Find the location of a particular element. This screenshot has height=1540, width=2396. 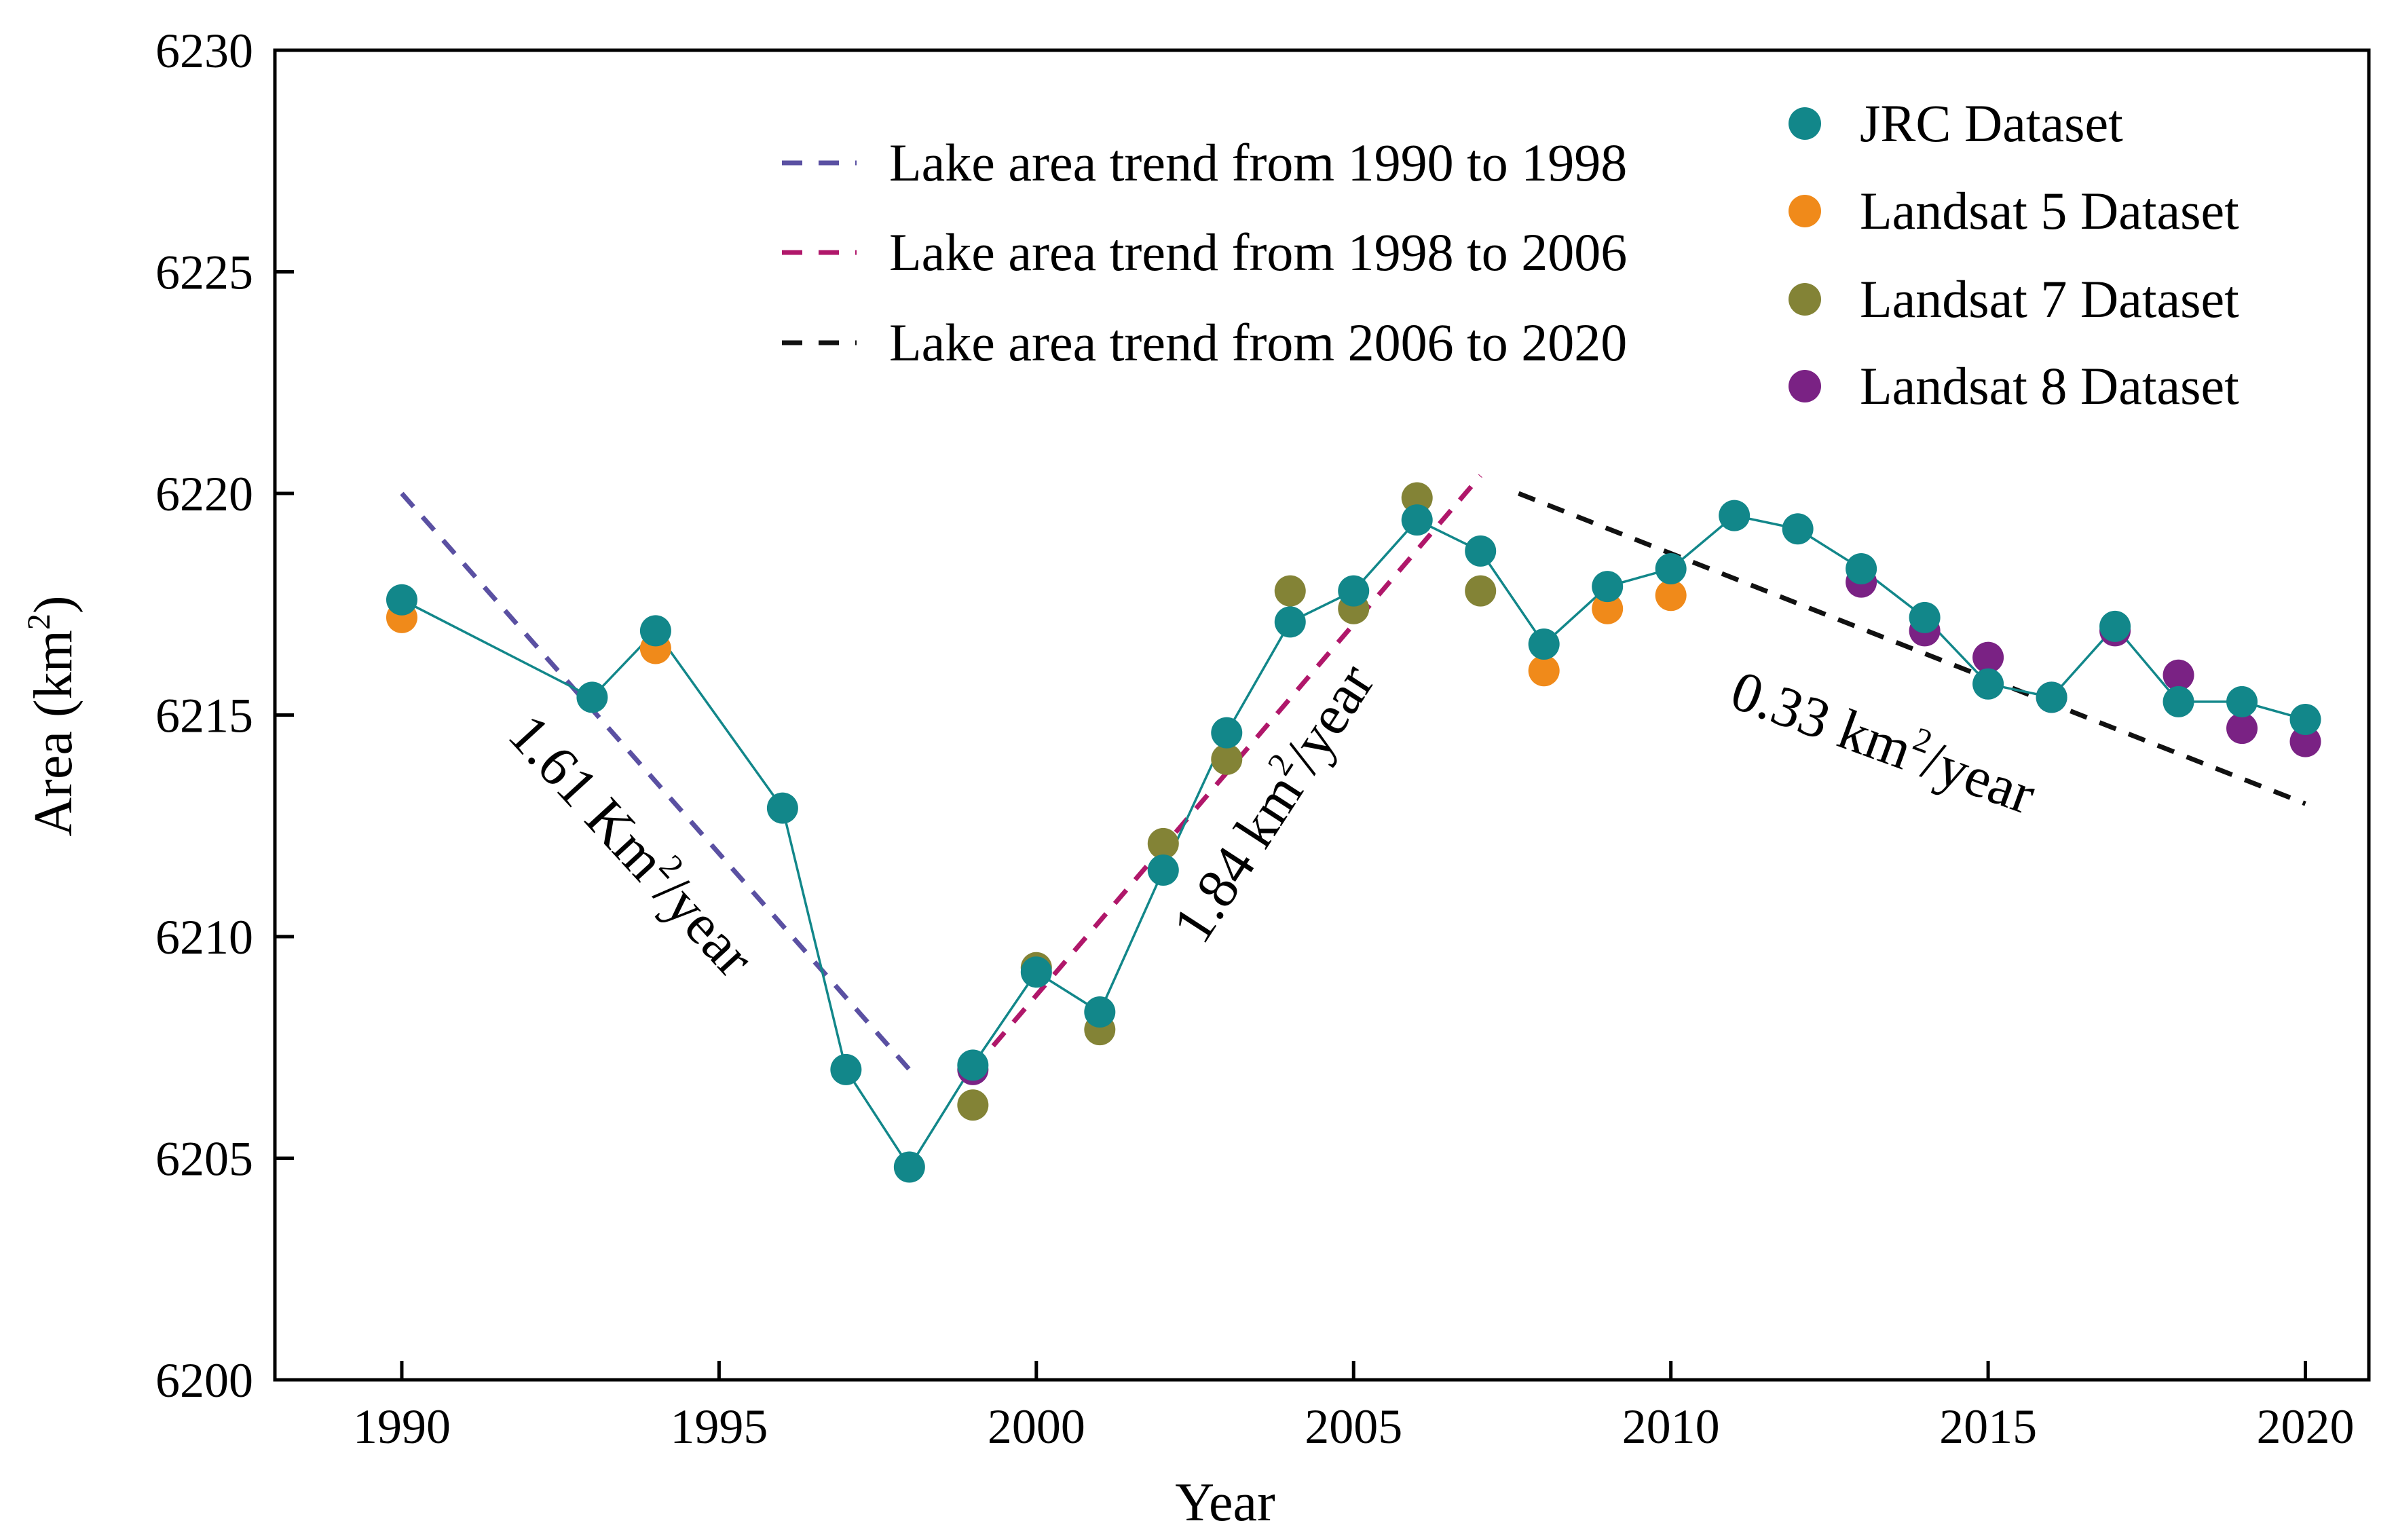

y-axis-title-close: ) is located at coordinates (53, 605).